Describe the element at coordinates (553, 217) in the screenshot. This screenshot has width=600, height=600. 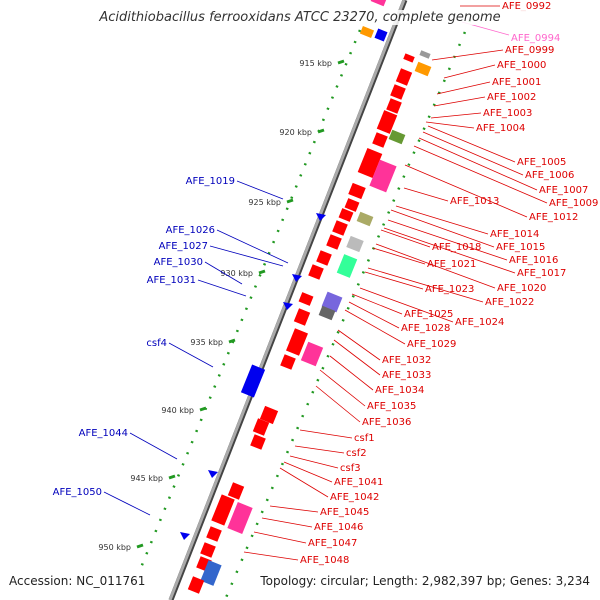
I see `gene-label-plus: AFE_1012` at that location.